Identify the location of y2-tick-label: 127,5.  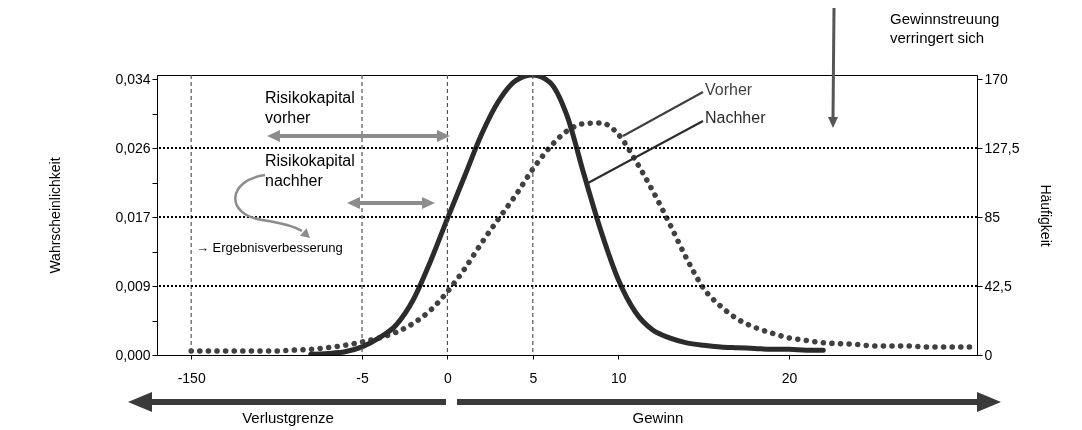
(1002, 147).